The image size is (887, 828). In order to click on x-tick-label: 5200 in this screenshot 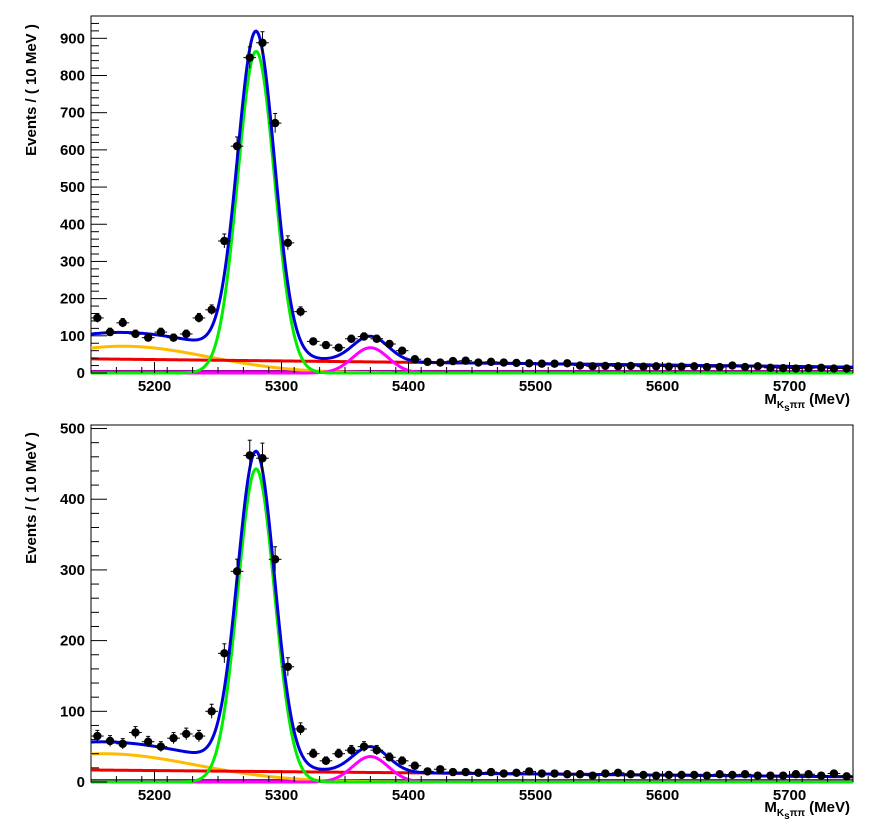, I will do `click(154, 795)`.